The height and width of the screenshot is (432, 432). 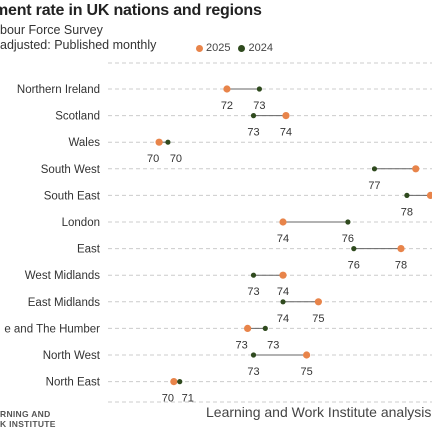 What do you see at coordinates (407, 195) in the screenshot?
I see `point-2024-south-east` at bounding box center [407, 195].